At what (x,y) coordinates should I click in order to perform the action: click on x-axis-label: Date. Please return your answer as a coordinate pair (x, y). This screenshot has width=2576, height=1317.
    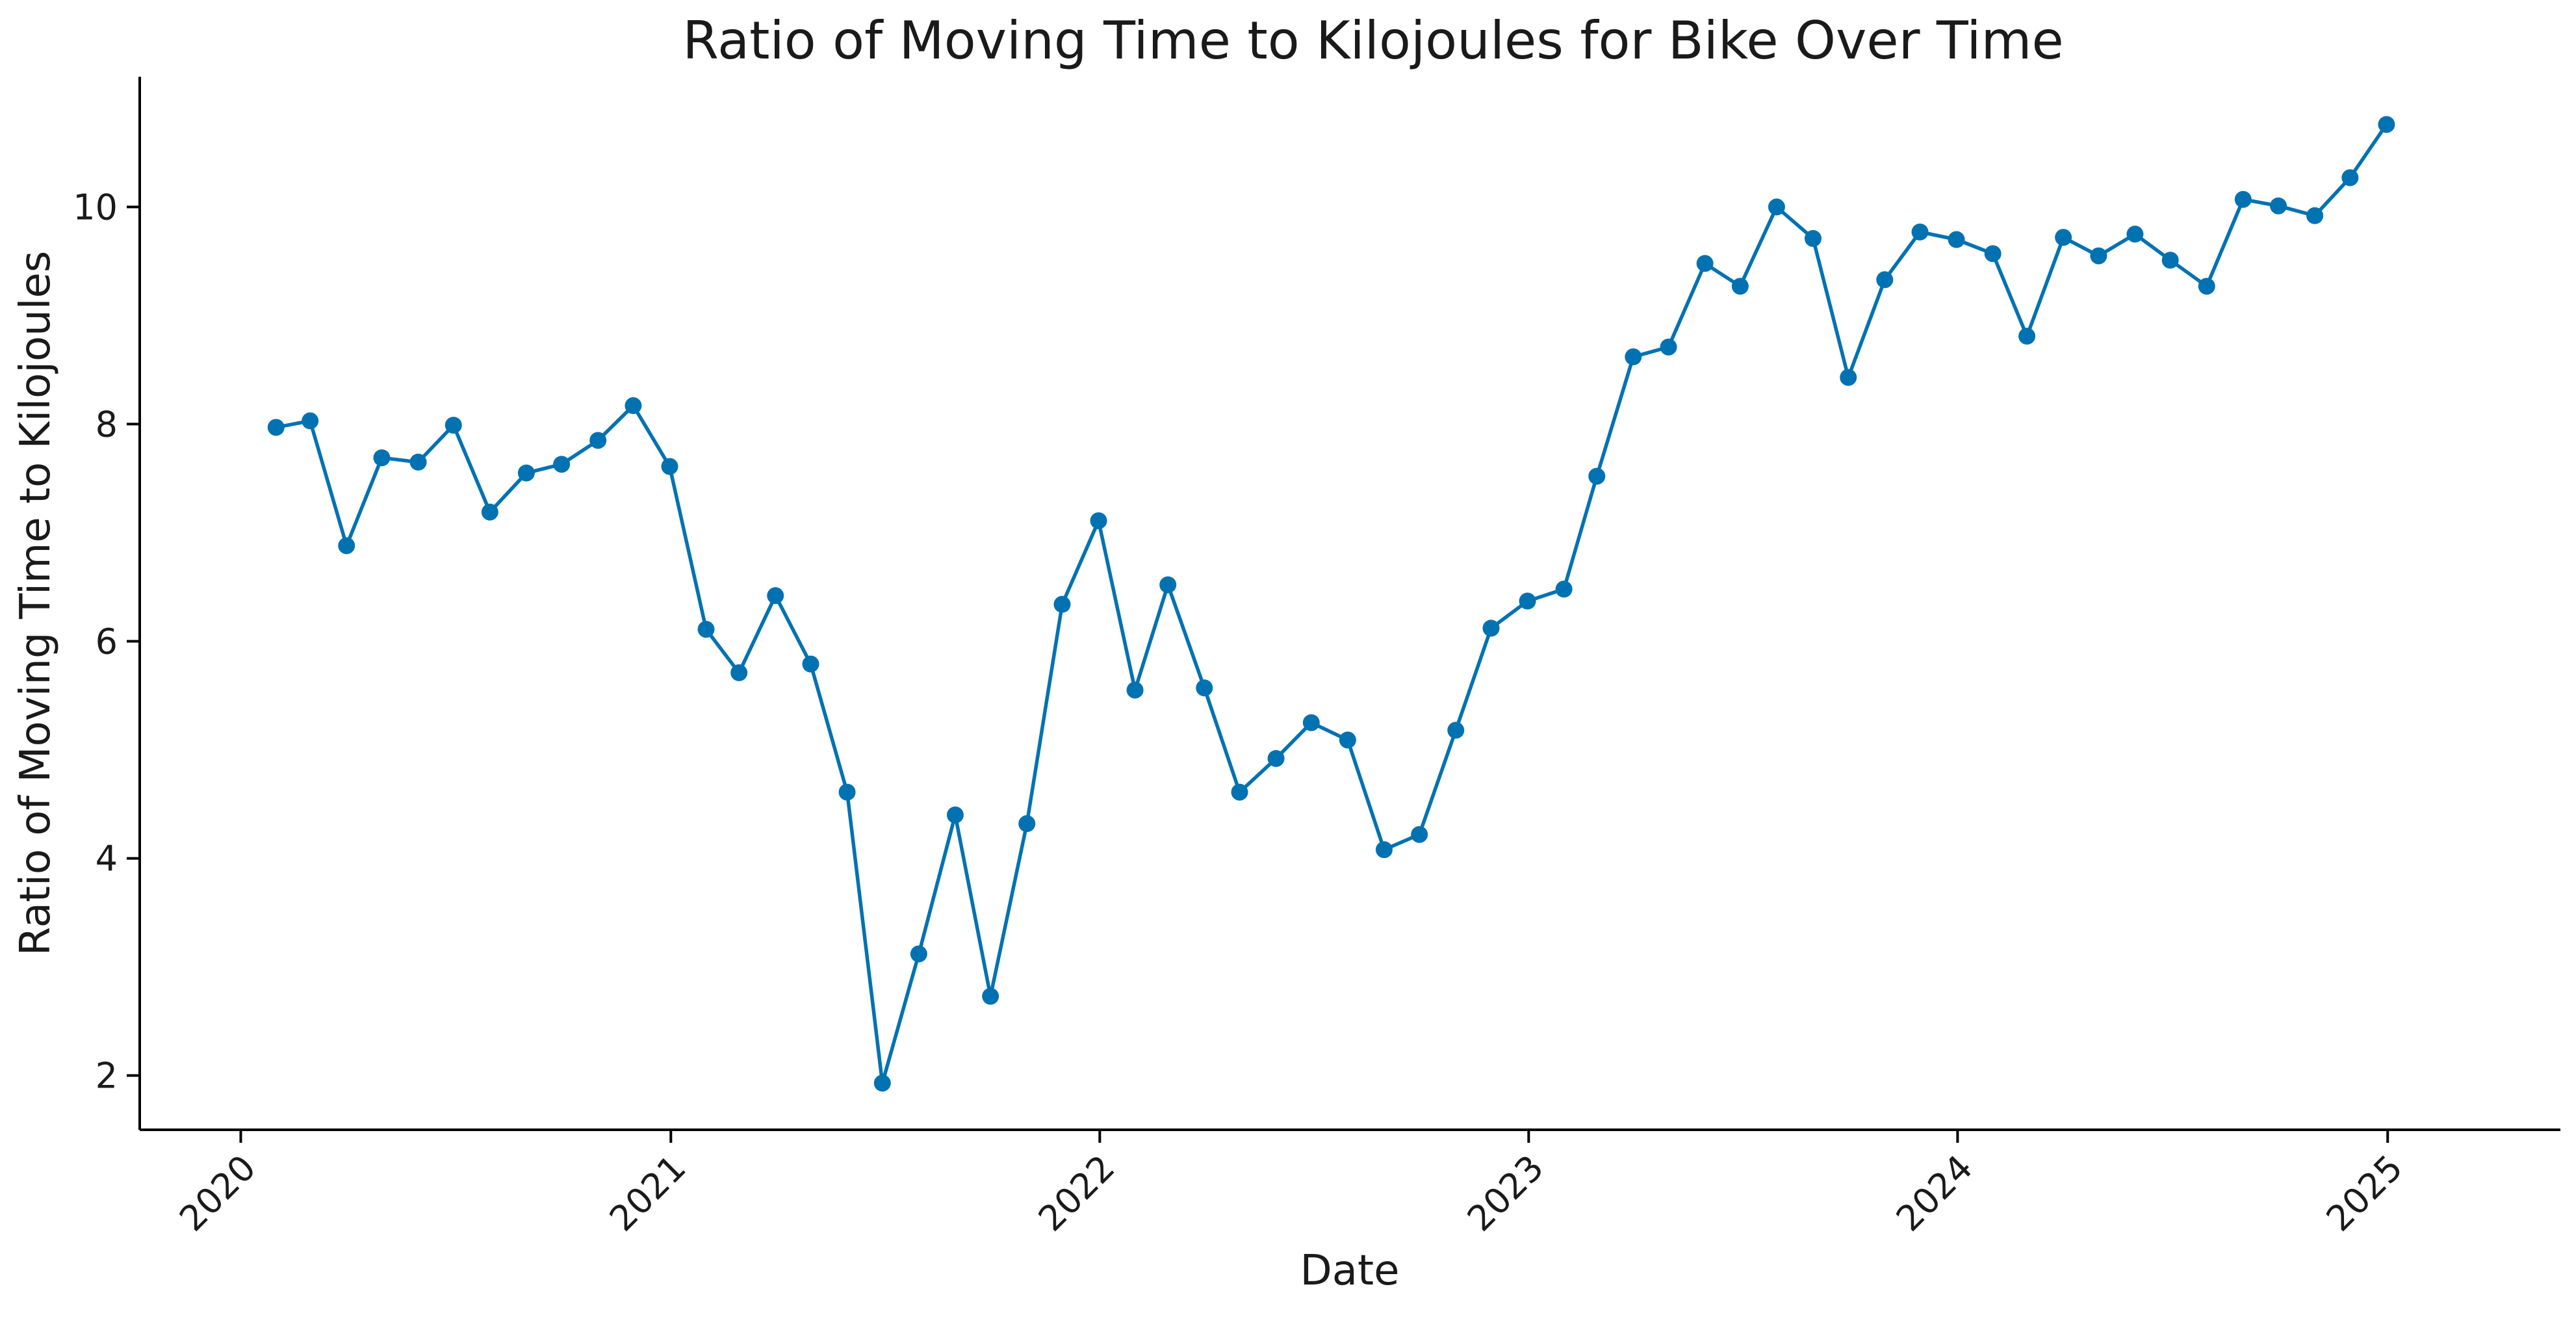
    Looking at the image, I should click on (1350, 1271).